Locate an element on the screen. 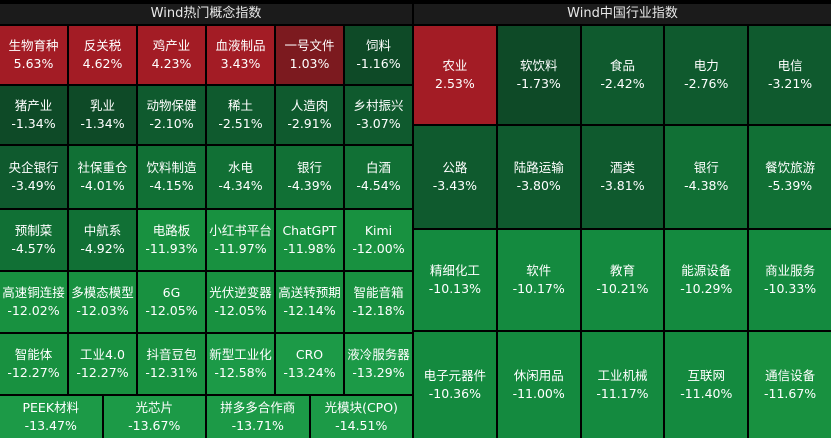 This screenshot has width=831, height=438. heatmap-tile: 乡村振兴 -3.07% is located at coordinates (378, 115).